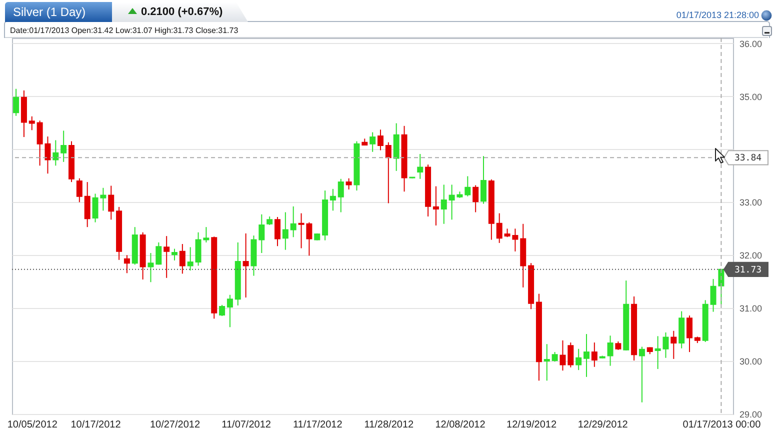 The width and height of the screenshot is (773, 436). Describe the element at coordinates (751, 361) in the screenshot. I see `y-tick-label: 30.00` at that location.